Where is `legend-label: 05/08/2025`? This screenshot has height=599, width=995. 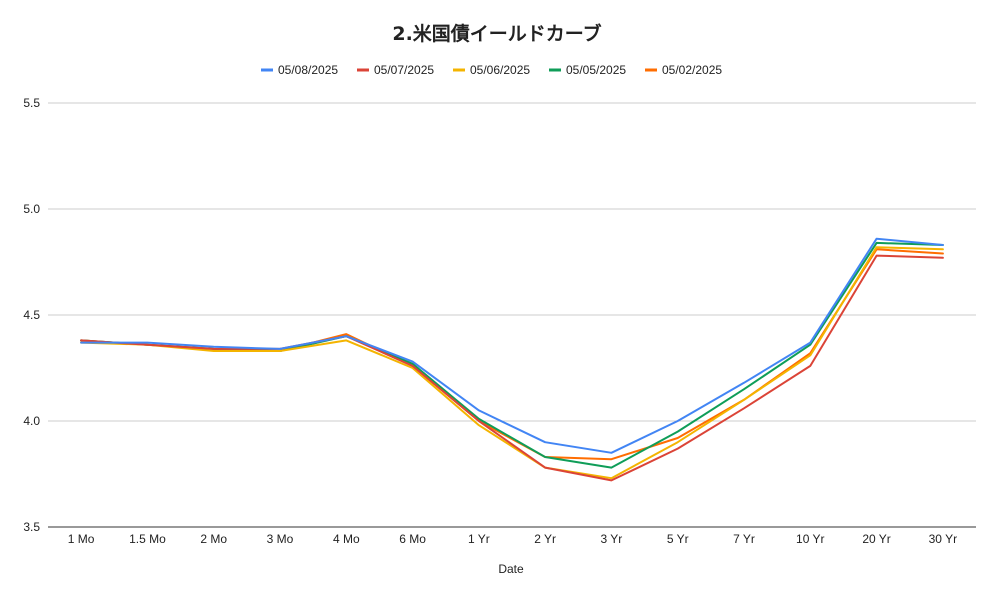
legend-label: 05/08/2025 is located at coordinates (308, 70).